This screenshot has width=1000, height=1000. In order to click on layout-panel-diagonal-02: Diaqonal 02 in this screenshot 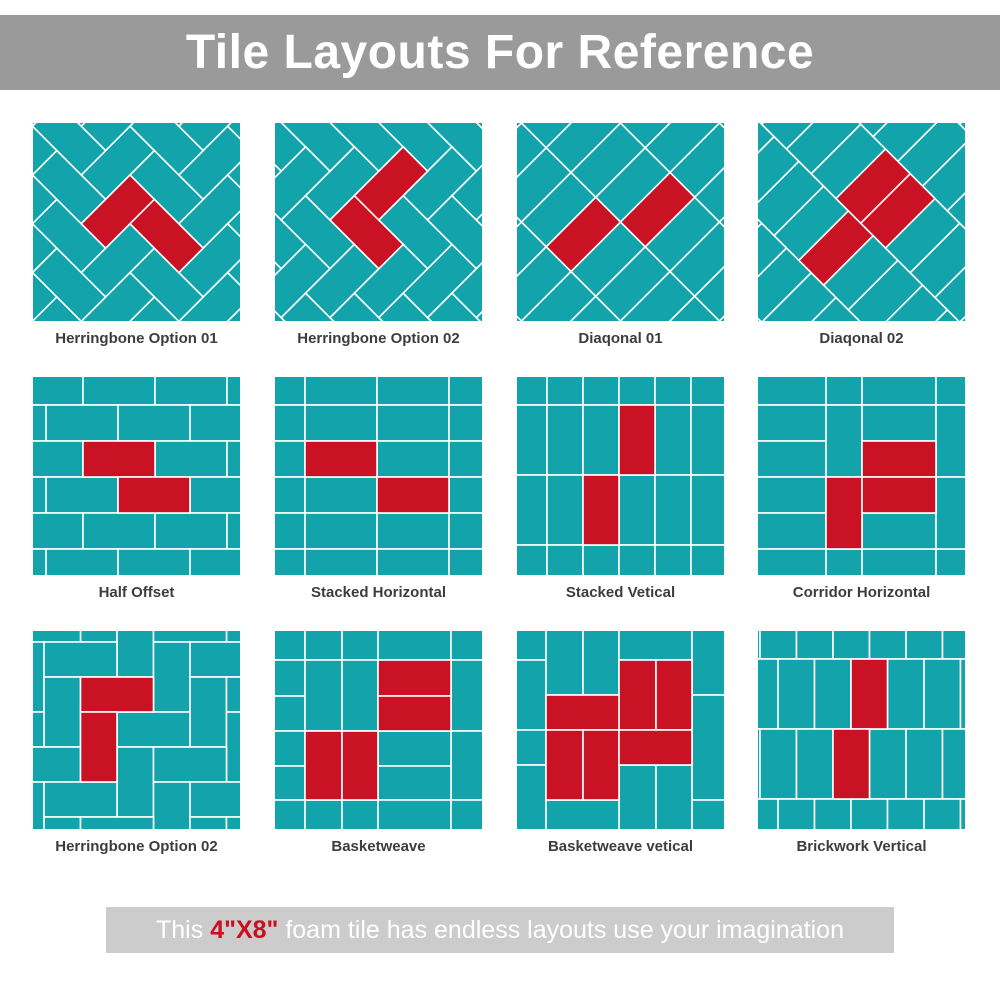, I will do `click(861, 235)`.